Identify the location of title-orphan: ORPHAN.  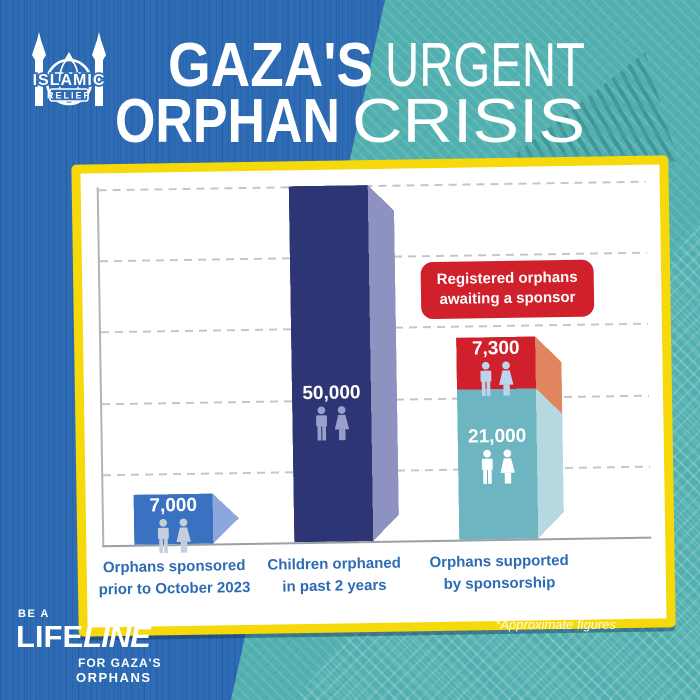
(227, 121).